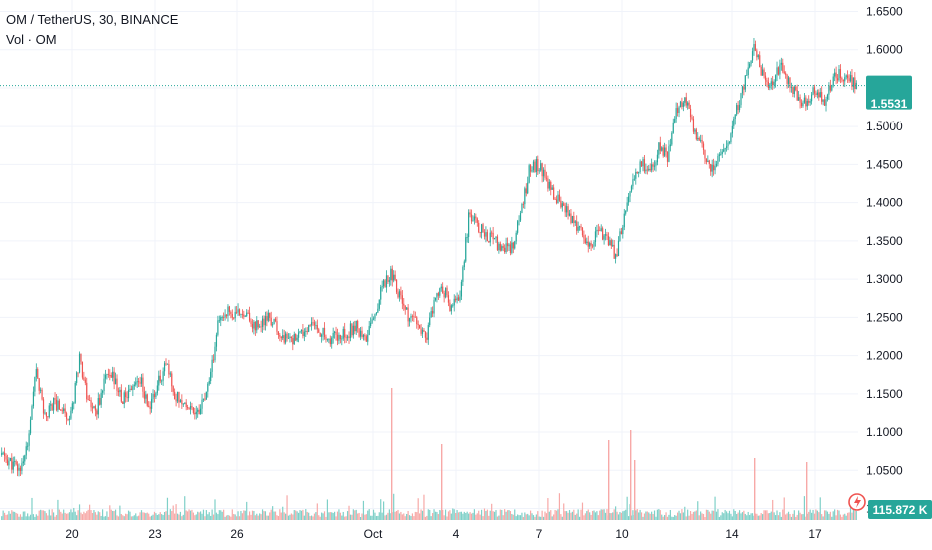 The height and width of the screenshot is (550, 932). What do you see at coordinates (31, 39) in the screenshot?
I see `volume-indicator-label: Vol · OM` at bounding box center [31, 39].